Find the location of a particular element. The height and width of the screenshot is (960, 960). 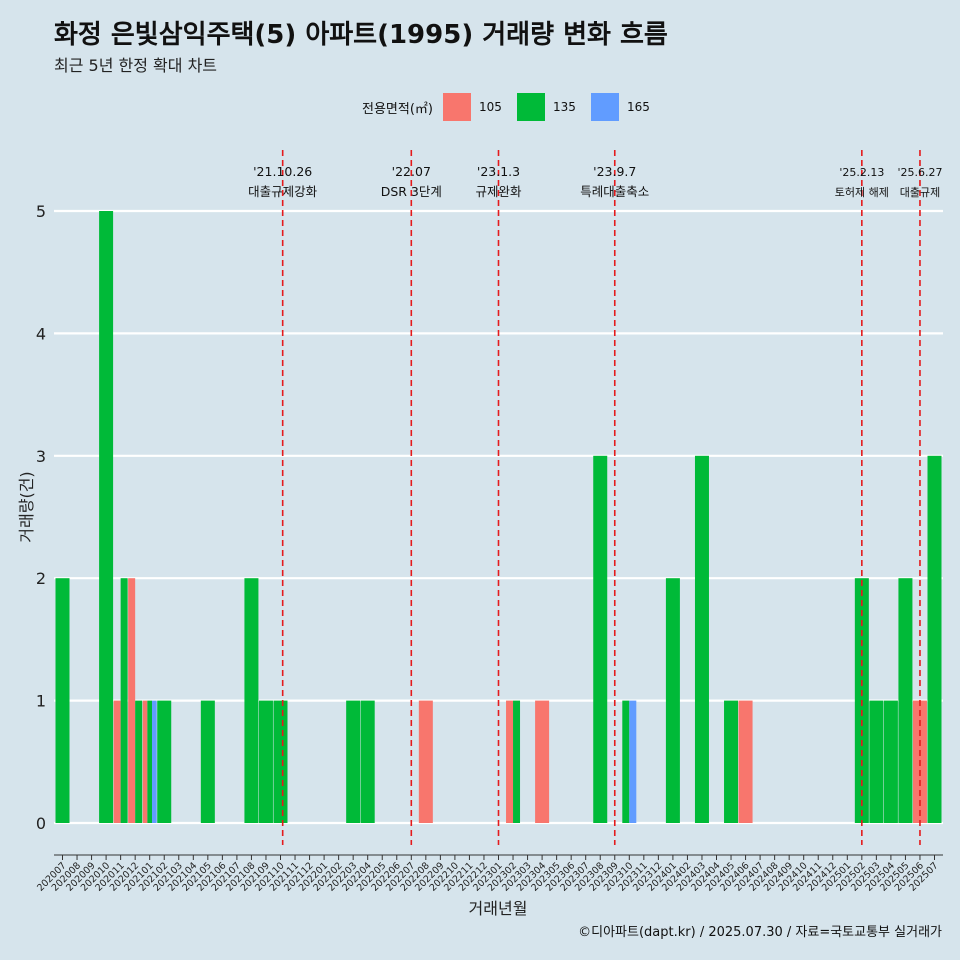

y-tick-label-1: 1 is located at coordinates (41, 701).